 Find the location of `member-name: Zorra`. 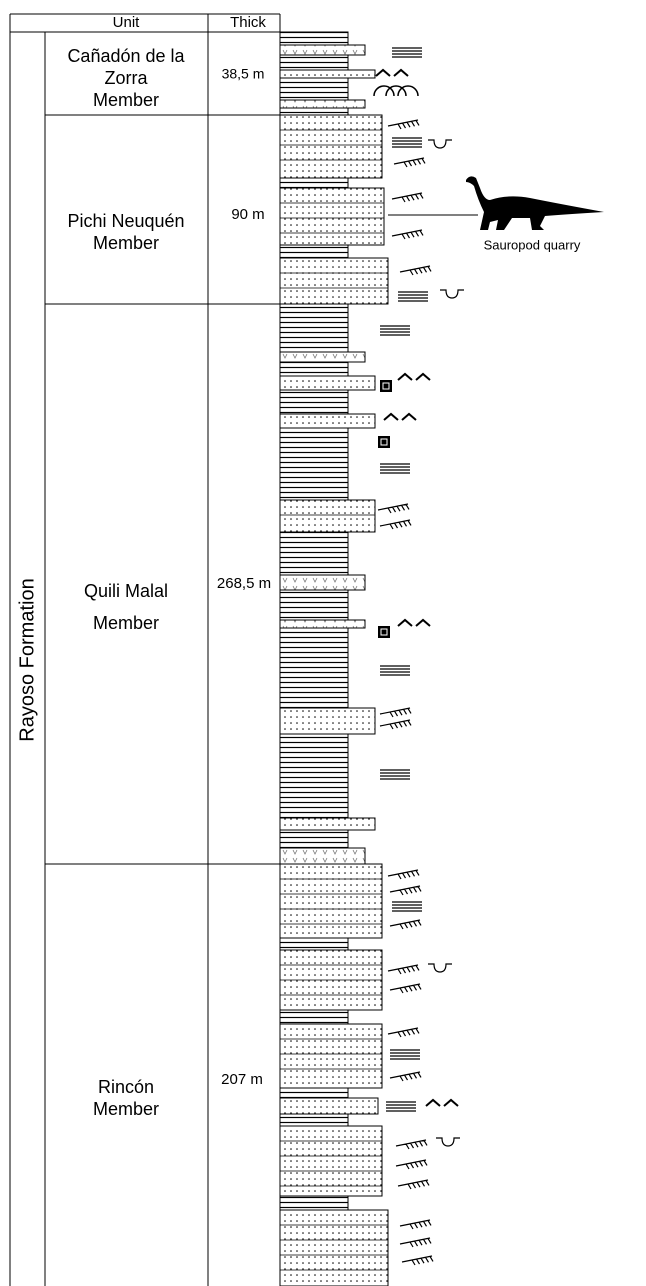

member-name: Zorra is located at coordinates (126, 78).